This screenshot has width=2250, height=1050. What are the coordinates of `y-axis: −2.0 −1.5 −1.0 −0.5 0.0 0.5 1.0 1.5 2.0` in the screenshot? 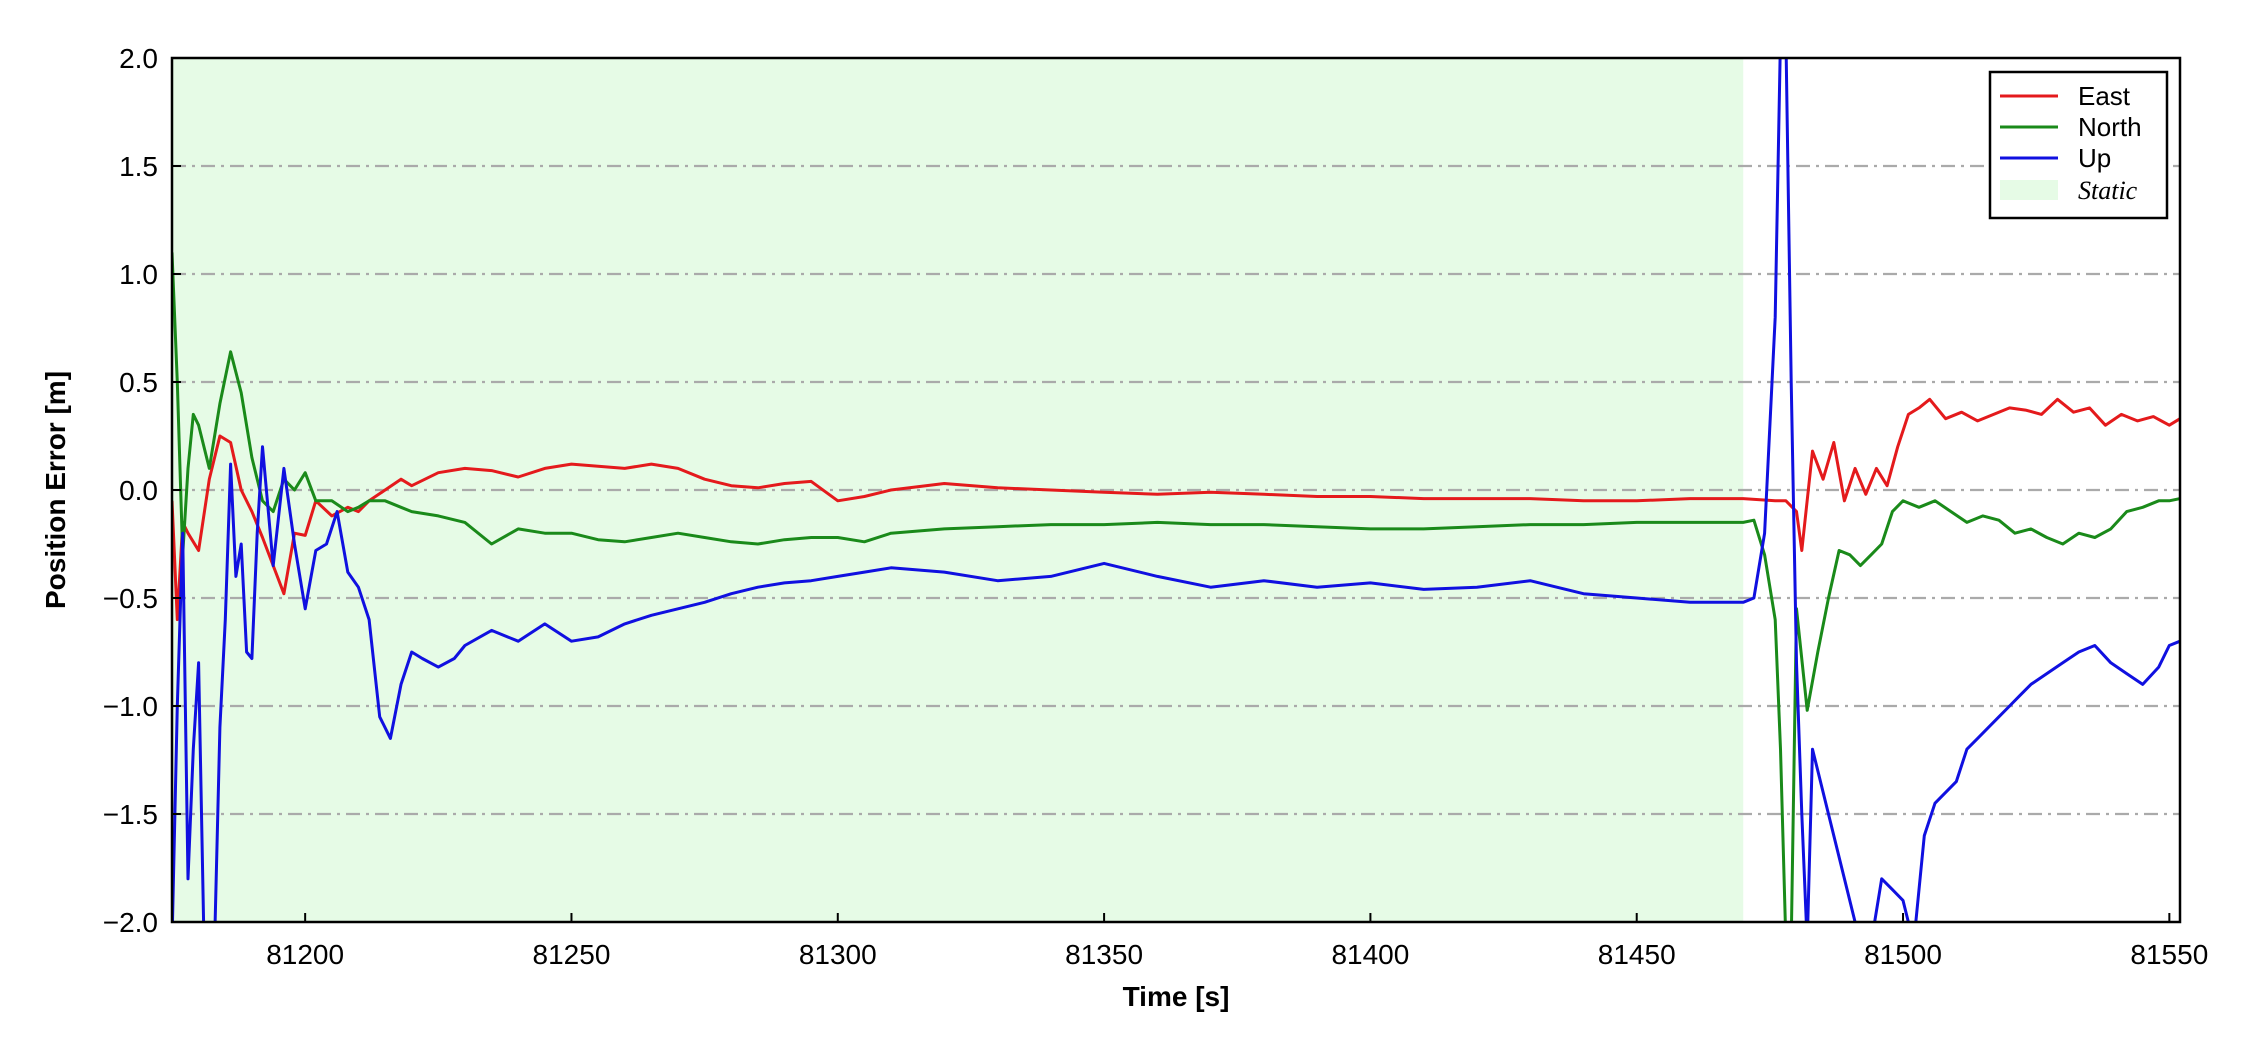 It's located at (142, 490).